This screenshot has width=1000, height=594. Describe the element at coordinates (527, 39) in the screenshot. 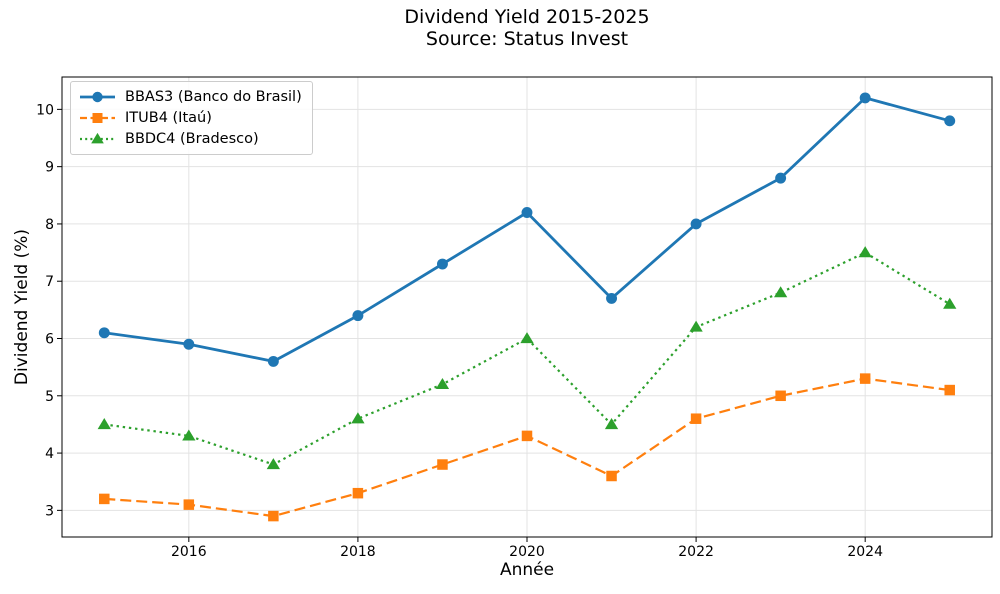

I see `chart-subtitle: Source: Status Invest` at that location.